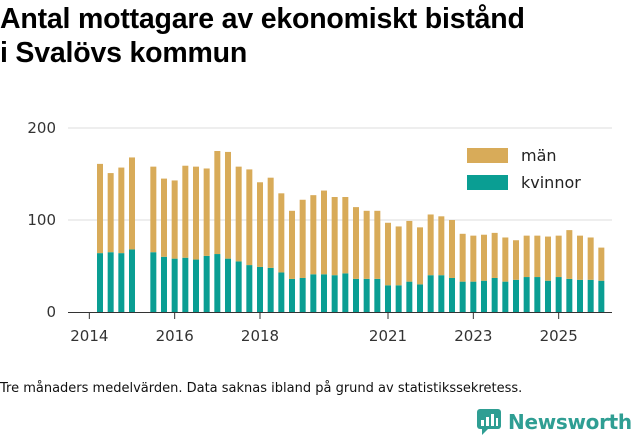 The height and width of the screenshot is (439, 631). I want to click on chart-title-line-2: i Svalövs kommun, so click(124, 53).